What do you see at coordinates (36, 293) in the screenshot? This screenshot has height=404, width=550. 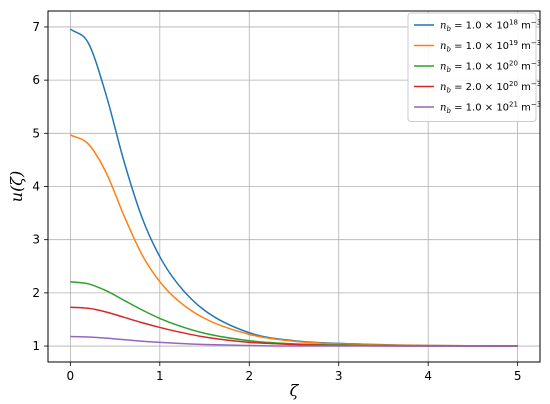 I see `y-tick-label: 2` at bounding box center [36, 293].